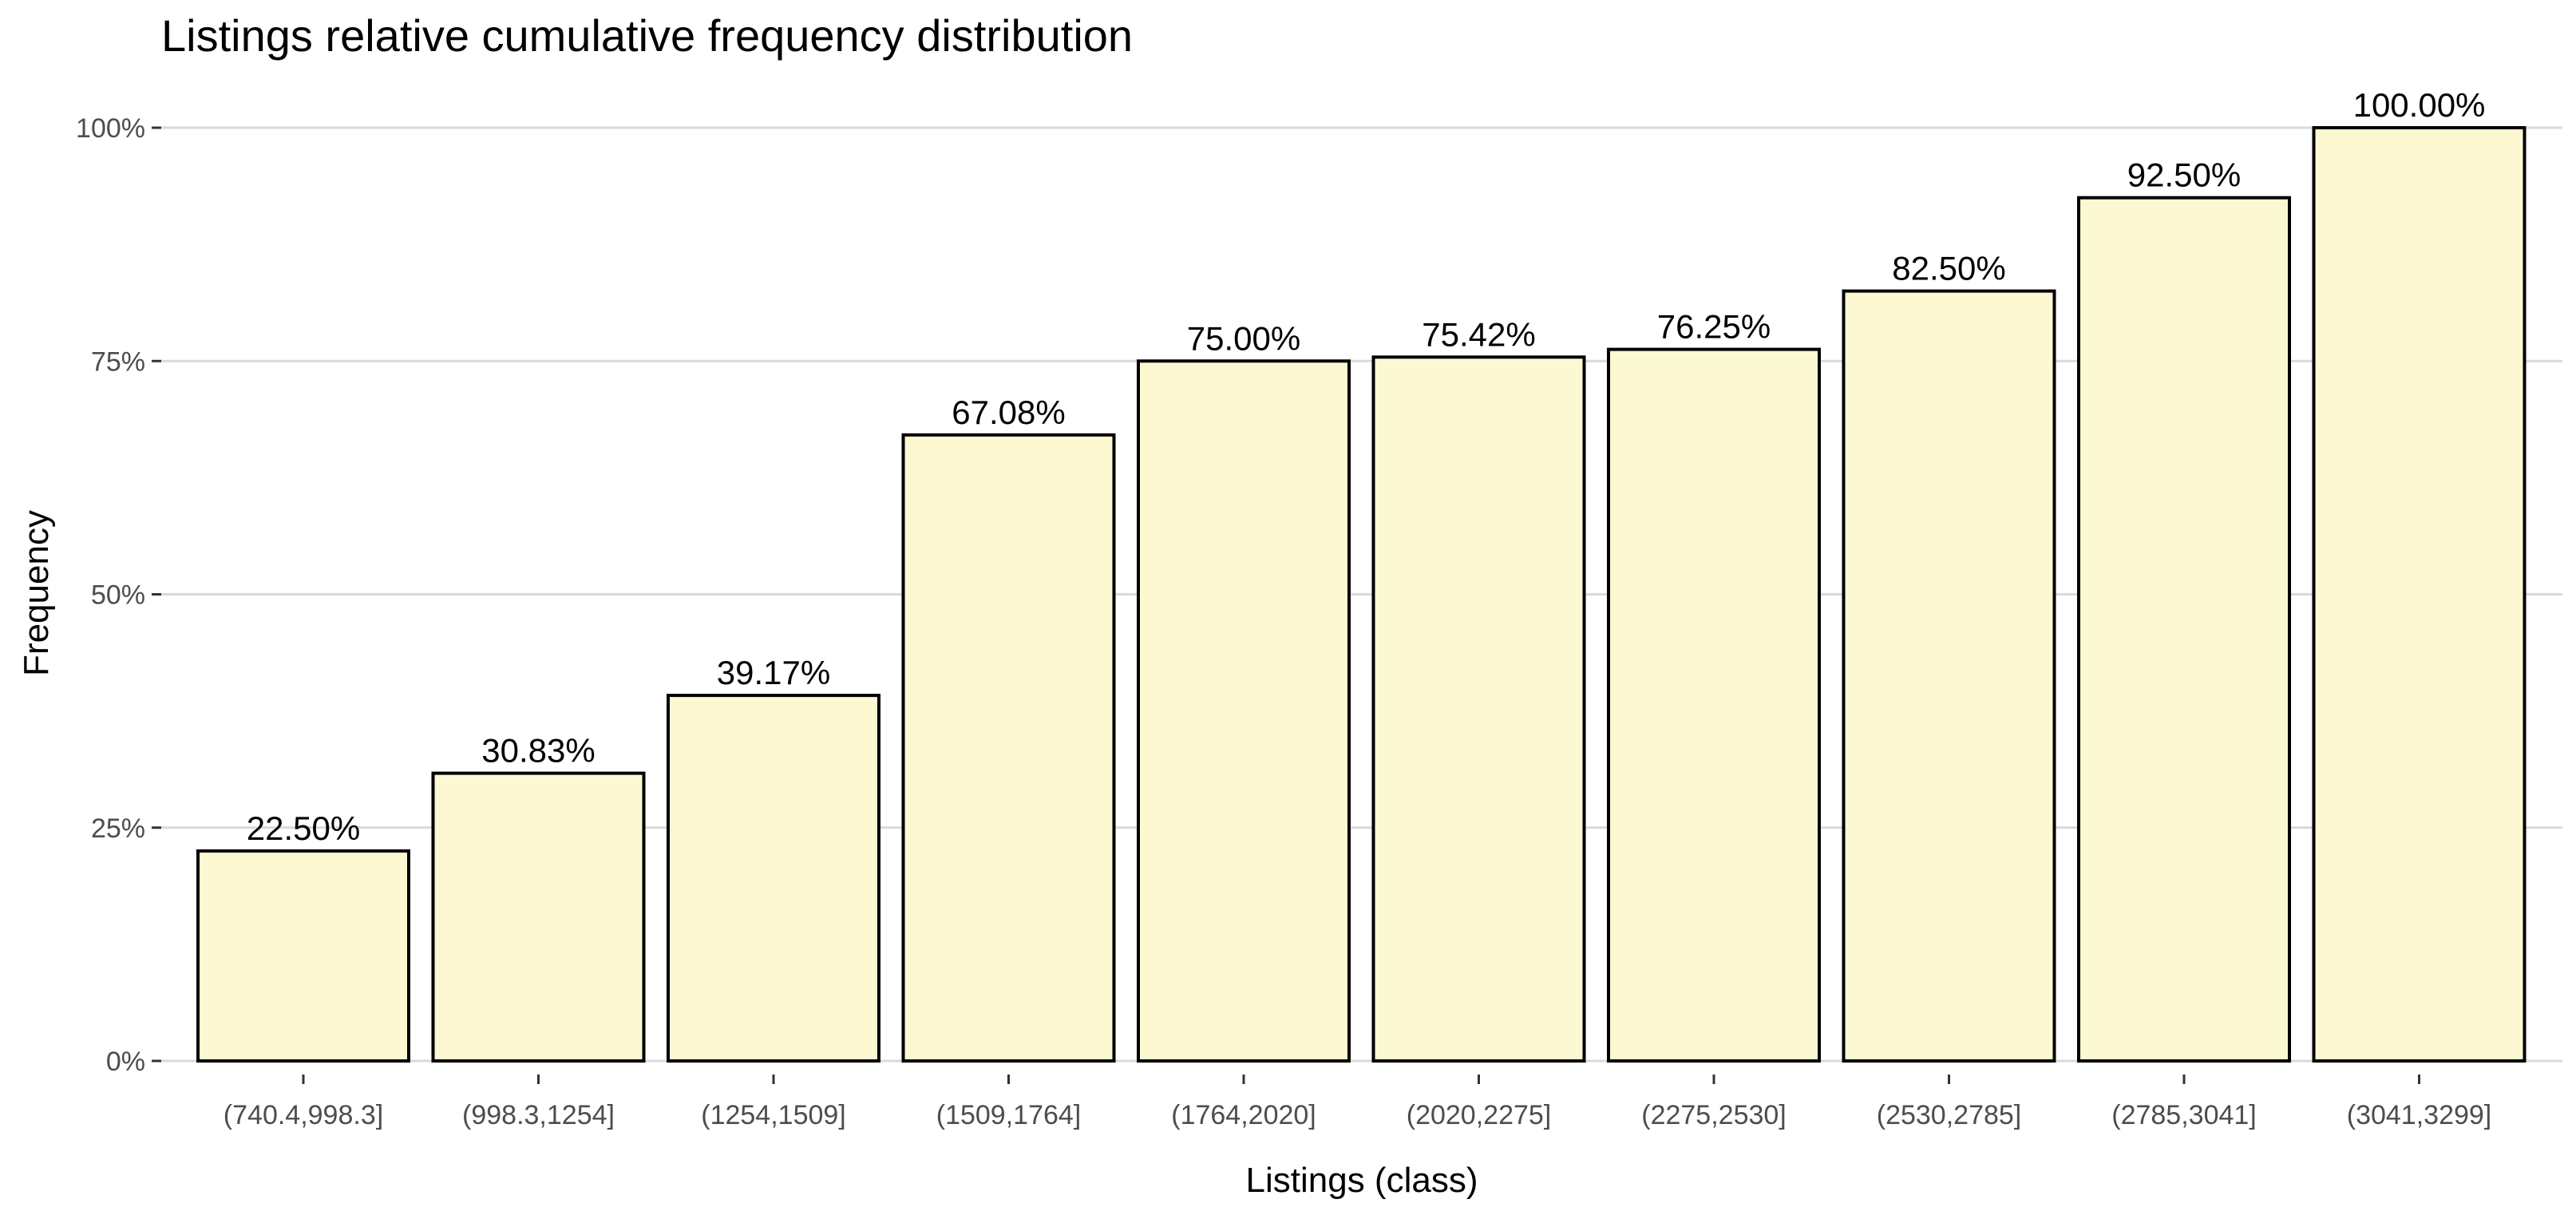 The height and width of the screenshot is (1219, 2576). Describe the element at coordinates (126, 1062) in the screenshot. I see `y-tick-label: 0%` at that location.